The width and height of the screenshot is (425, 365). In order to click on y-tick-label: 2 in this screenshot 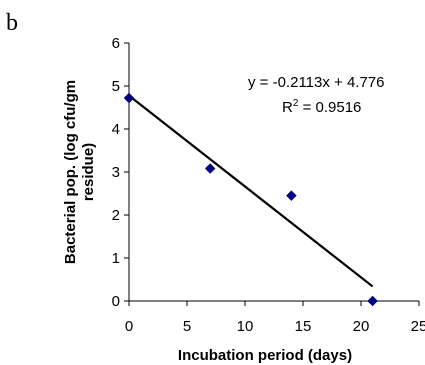, I will do `click(116, 215)`.